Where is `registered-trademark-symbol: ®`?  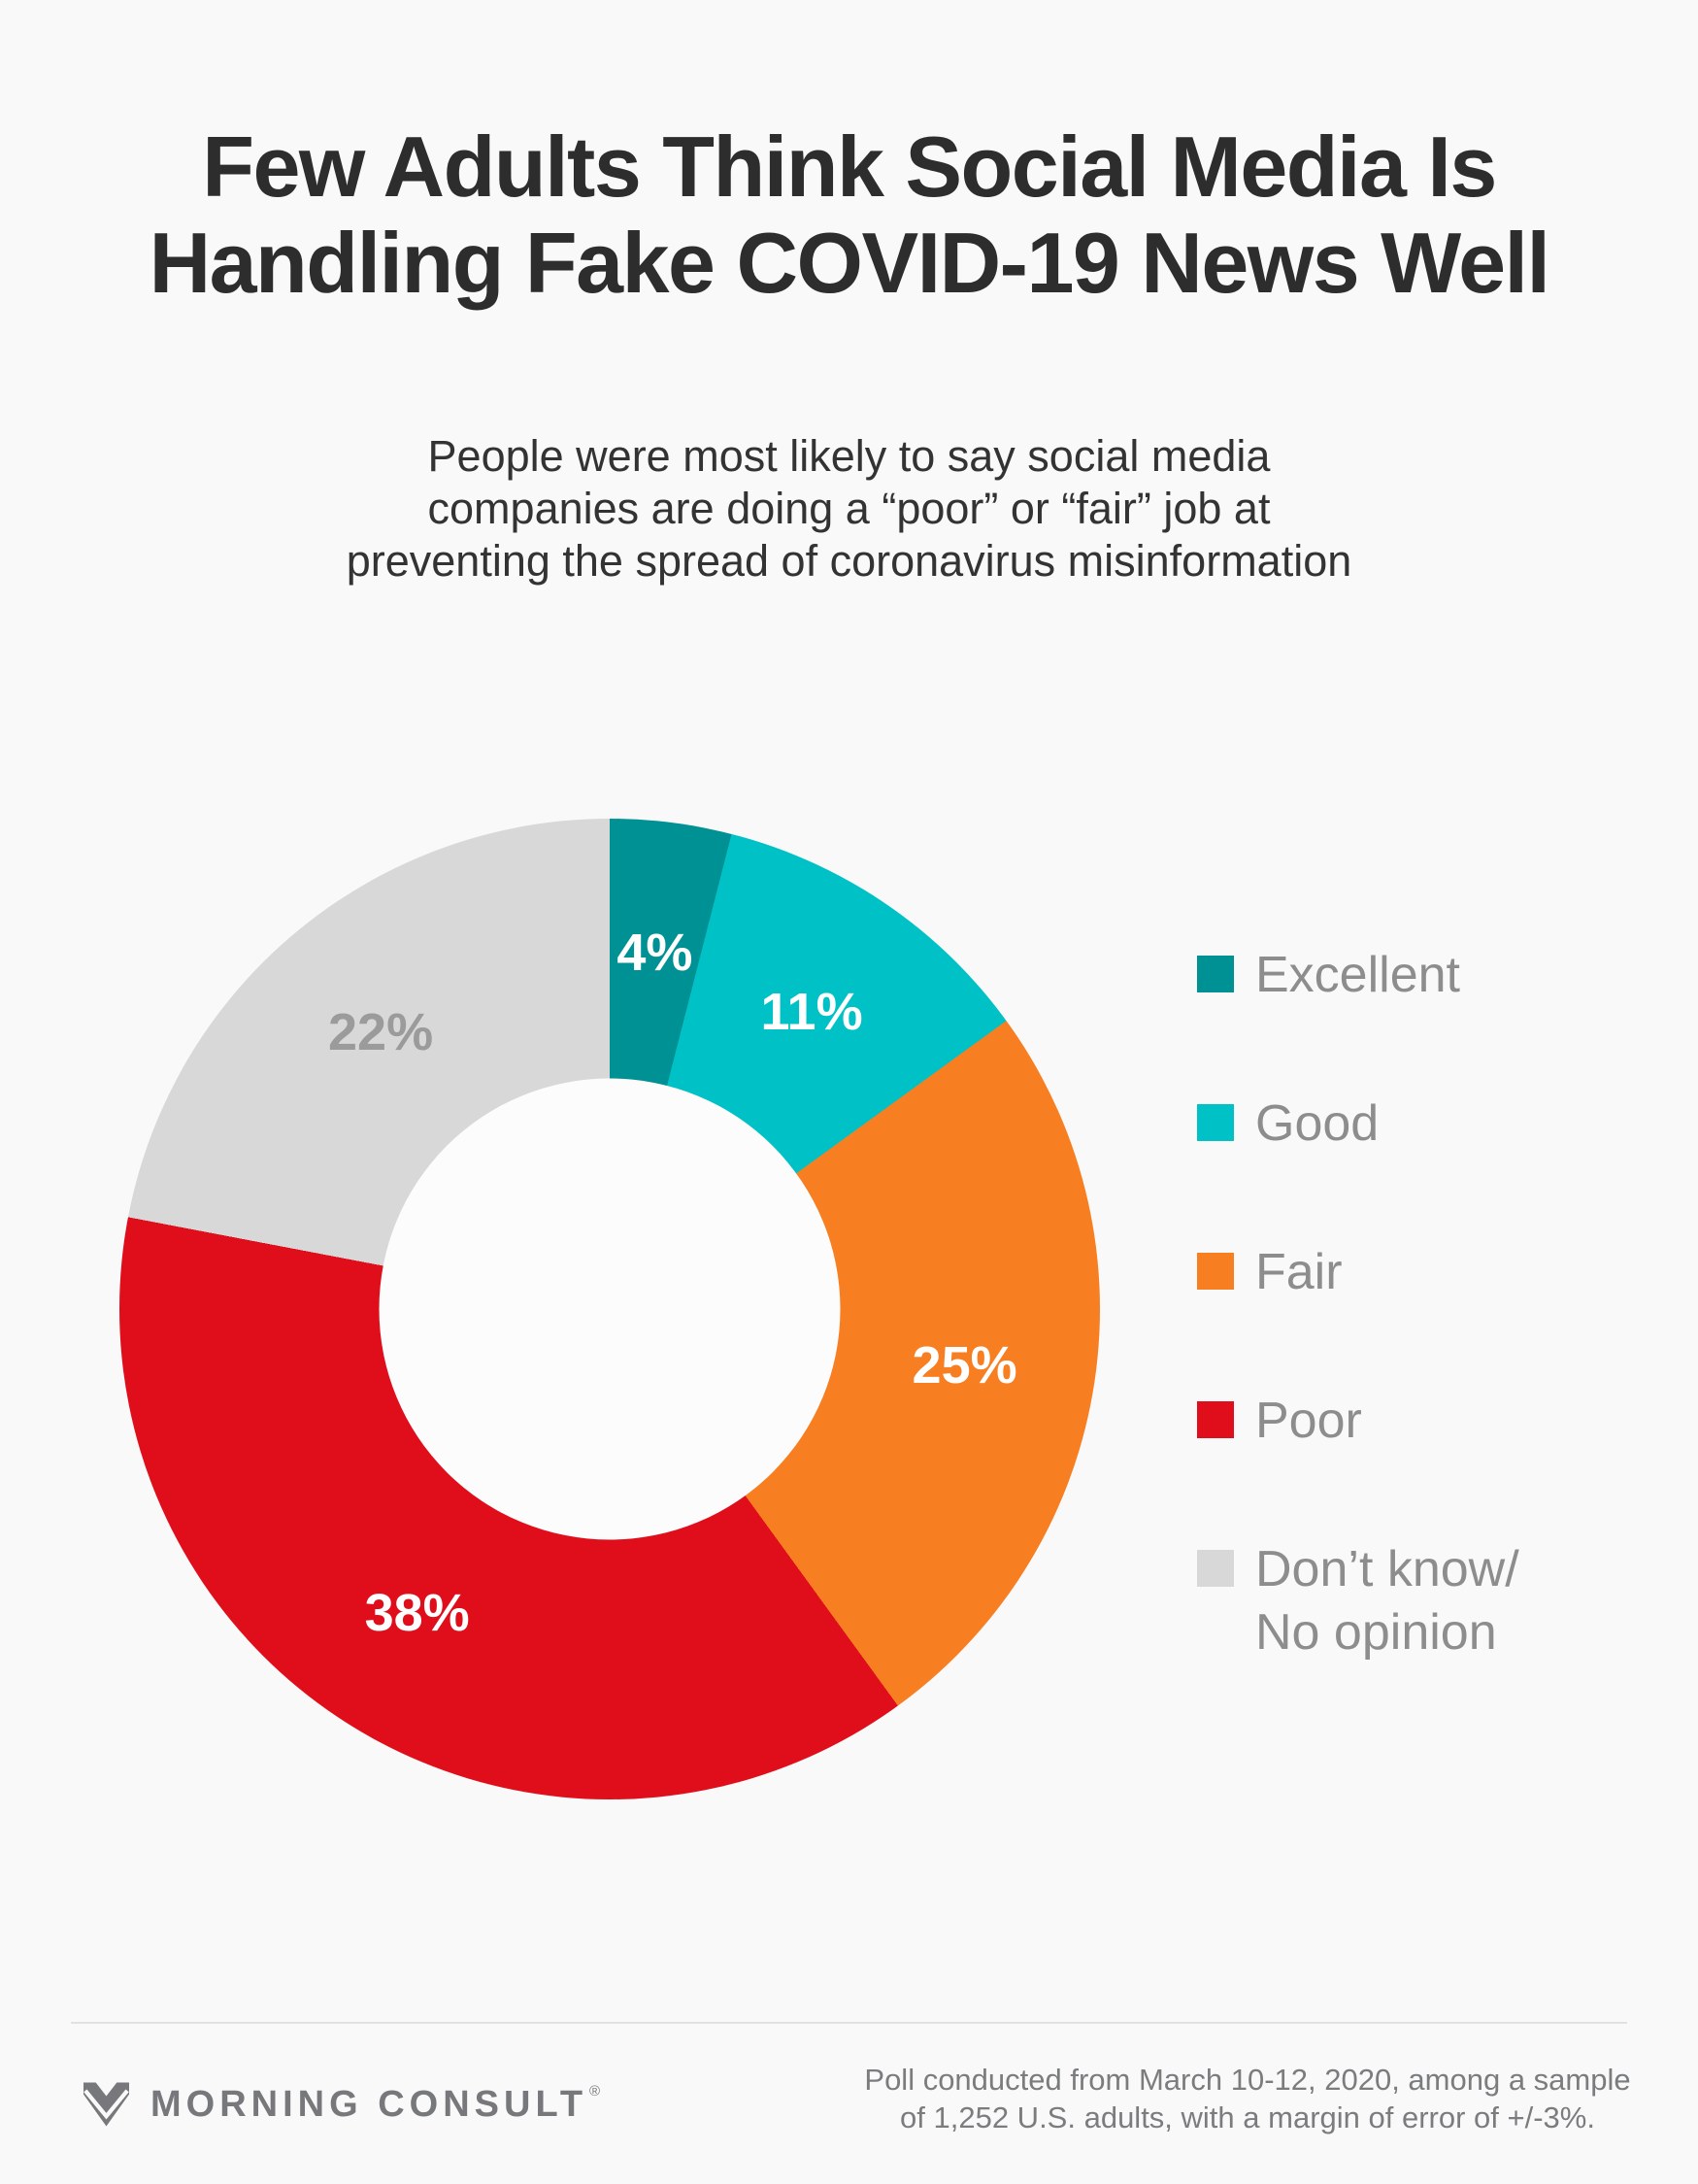 registered-trademark-symbol: ® is located at coordinates (595, 2091).